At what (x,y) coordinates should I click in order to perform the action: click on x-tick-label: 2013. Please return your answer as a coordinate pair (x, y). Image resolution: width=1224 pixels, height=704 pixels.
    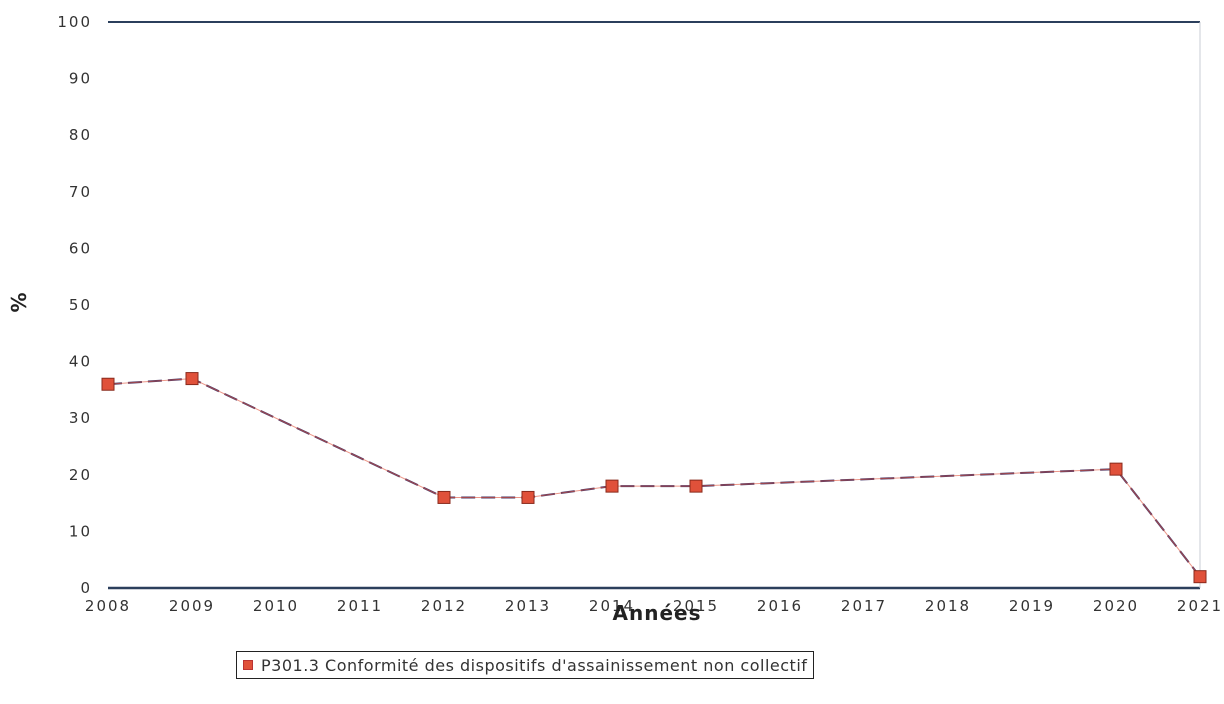
    Looking at the image, I should click on (528, 606).